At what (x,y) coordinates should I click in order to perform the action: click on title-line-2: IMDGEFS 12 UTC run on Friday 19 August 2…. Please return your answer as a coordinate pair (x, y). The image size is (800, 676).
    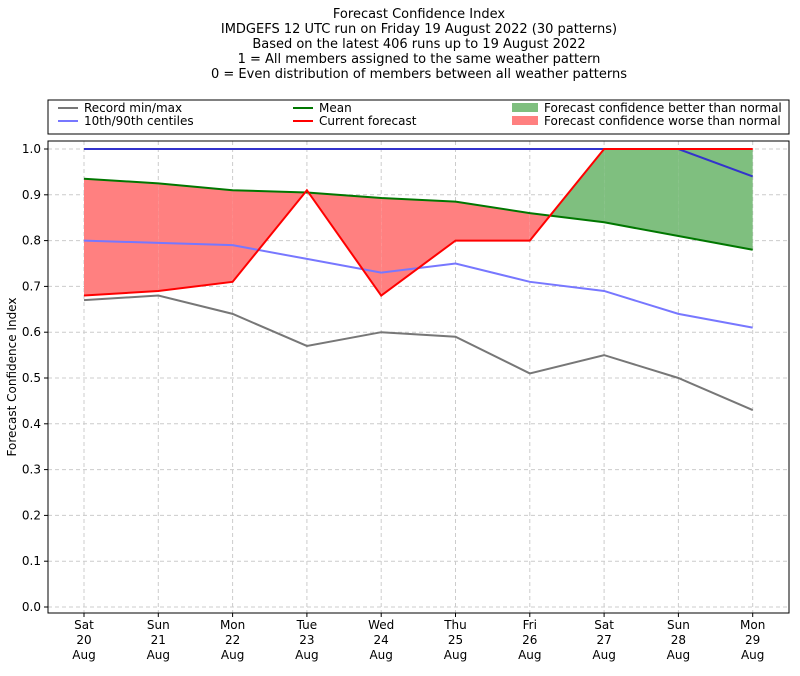
    Looking at the image, I should click on (419, 29).